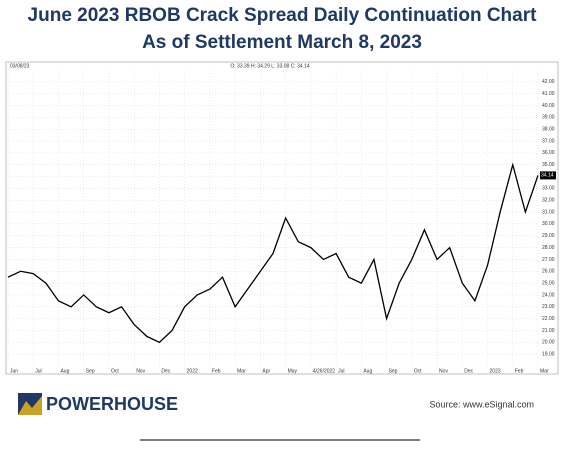  I want to click on x-tick-label: 4/26/2022, so click(324, 371).